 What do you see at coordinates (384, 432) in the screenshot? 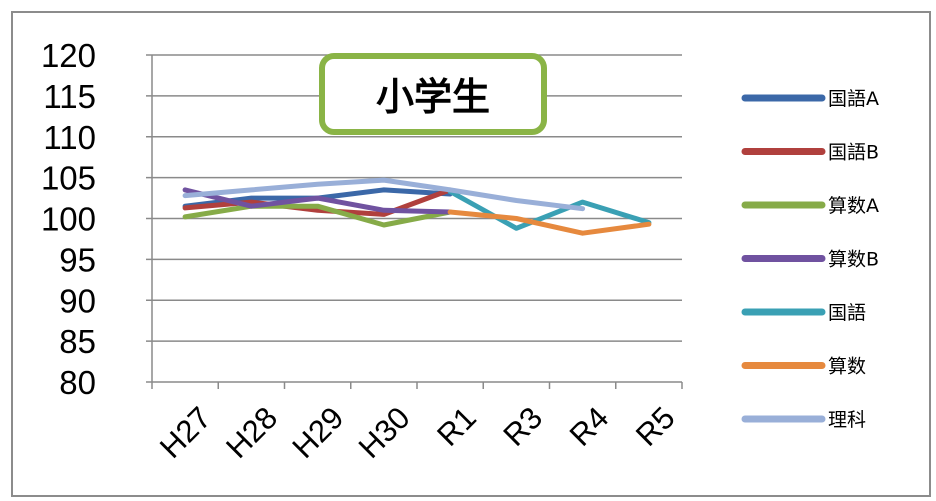
I see `x-tick-label: H30` at bounding box center [384, 432].